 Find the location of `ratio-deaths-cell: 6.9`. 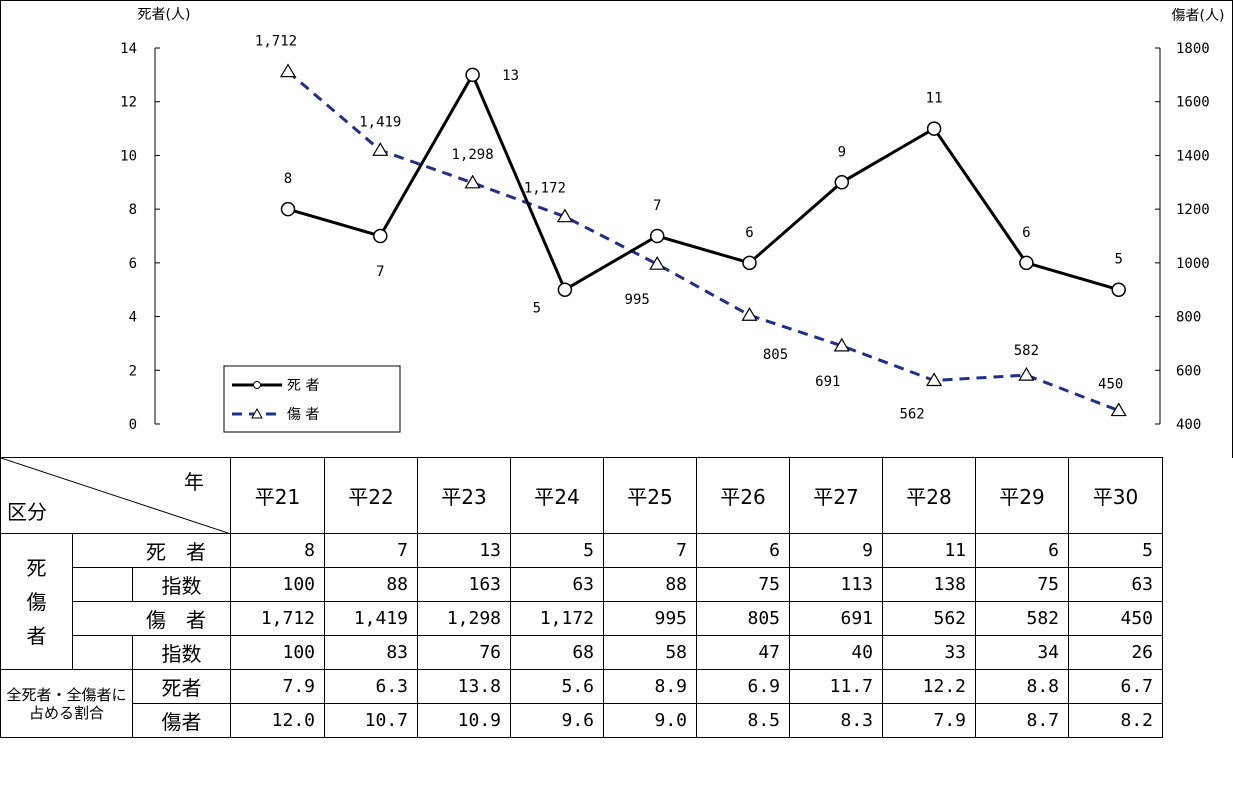

ratio-deaths-cell: 6.9 is located at coordinates (743, 686).